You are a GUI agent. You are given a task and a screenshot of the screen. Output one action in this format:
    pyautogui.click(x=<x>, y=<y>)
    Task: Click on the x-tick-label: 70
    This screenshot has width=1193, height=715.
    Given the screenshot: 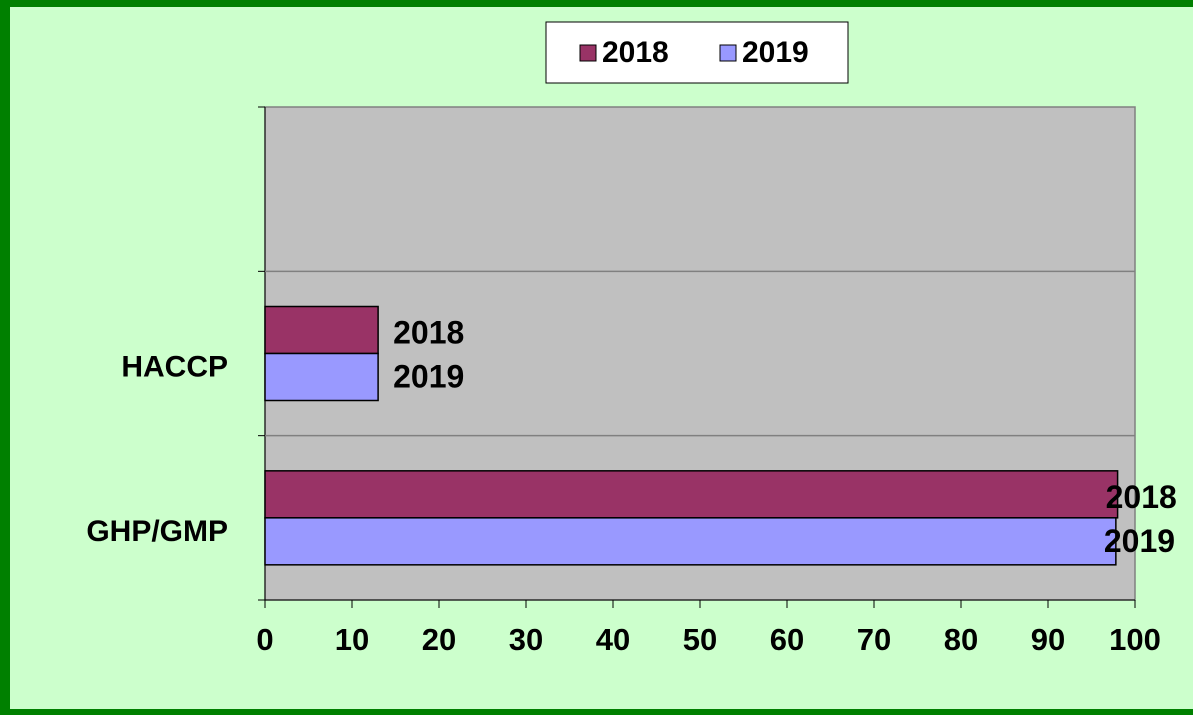 What is the action you would take?
    pyautogui.click(x=874, y=639)
    